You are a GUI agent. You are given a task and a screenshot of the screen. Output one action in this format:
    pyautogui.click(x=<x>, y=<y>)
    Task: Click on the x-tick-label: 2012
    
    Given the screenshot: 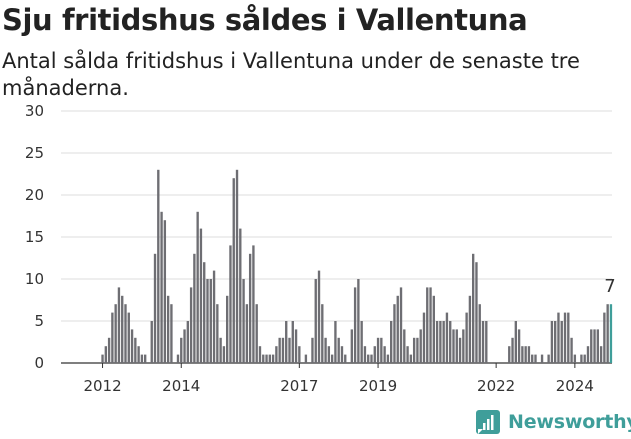 What is the action you would take?
    pyautogui.click(x=102, y=386)
    